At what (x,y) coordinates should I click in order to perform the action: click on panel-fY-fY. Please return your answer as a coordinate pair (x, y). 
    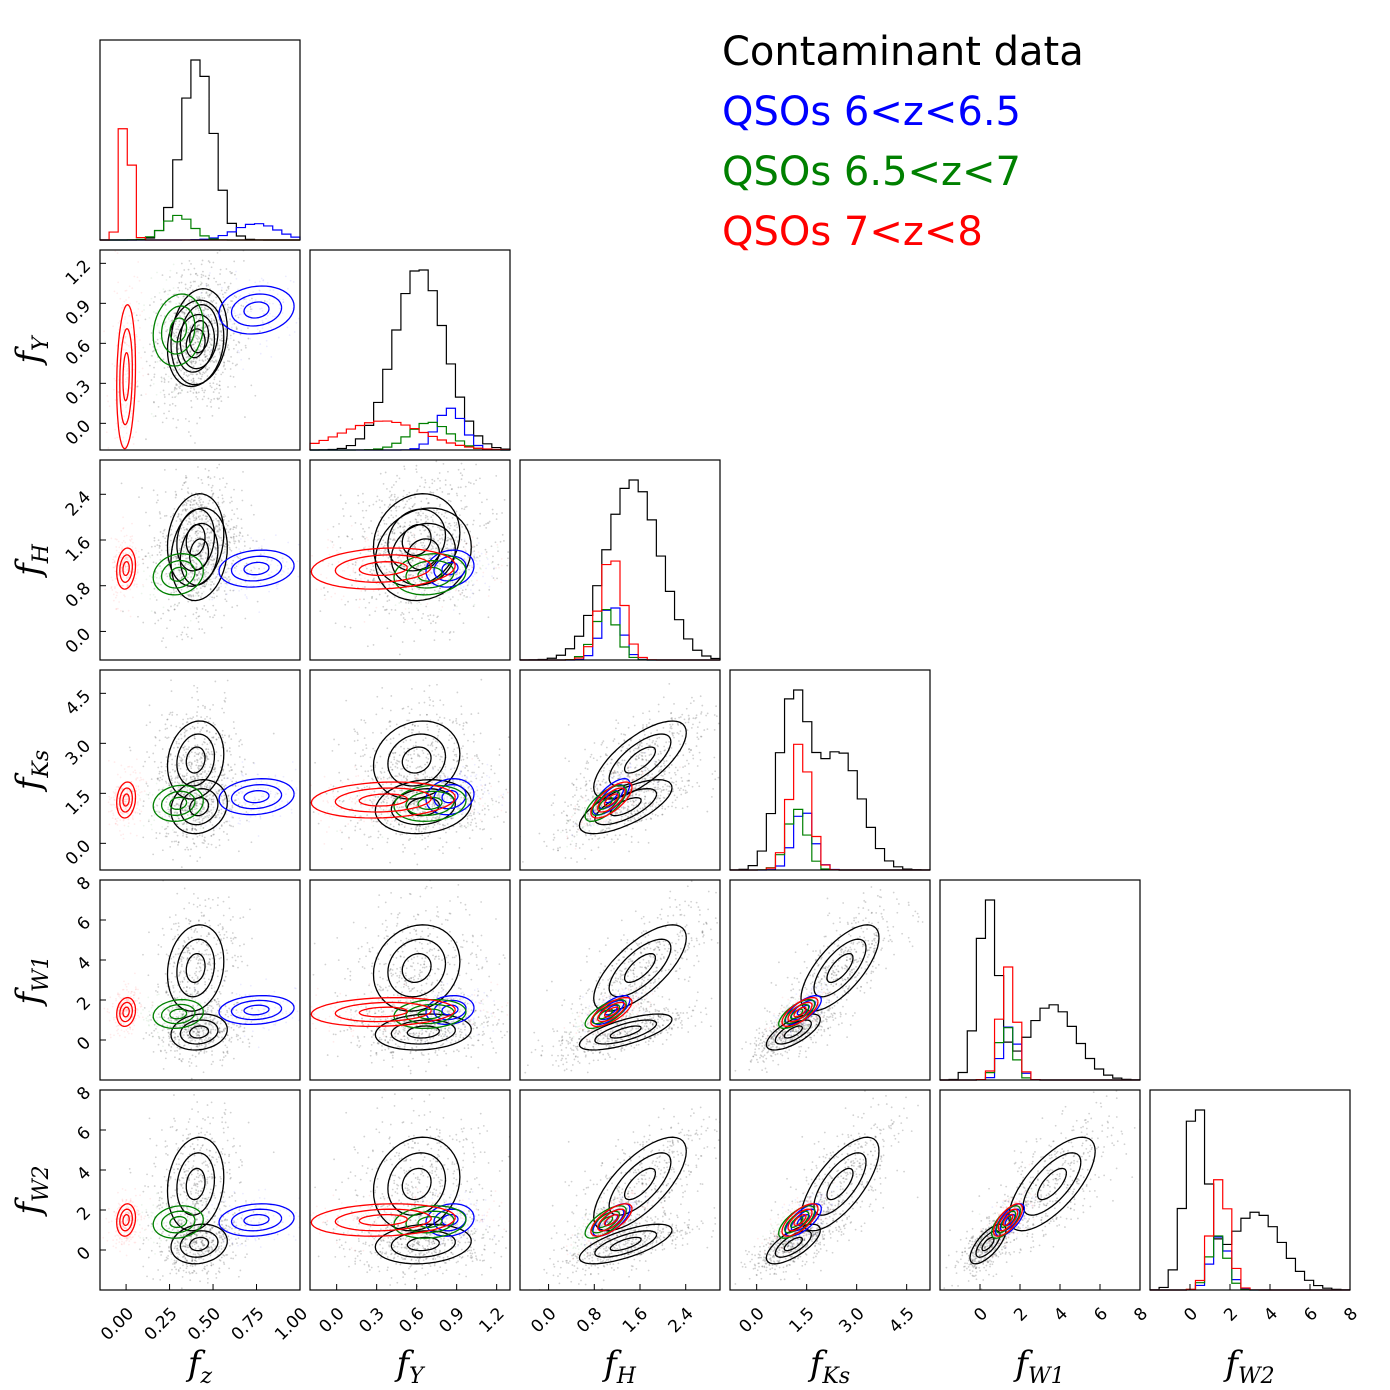
    Looking at the image, I should click on (410, 350).